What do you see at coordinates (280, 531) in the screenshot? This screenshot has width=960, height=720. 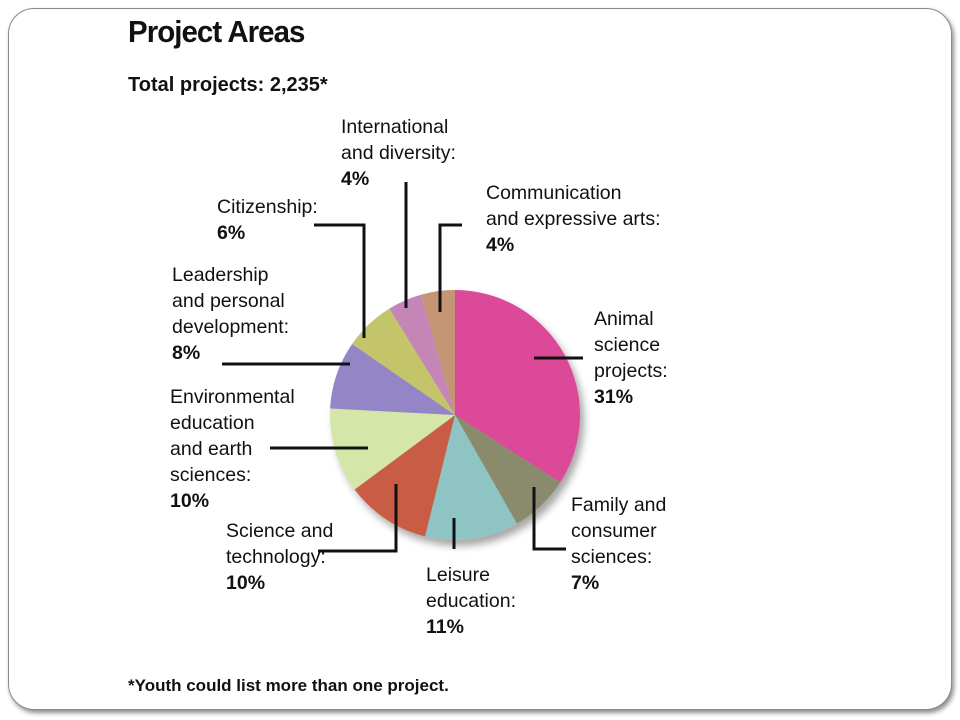 I see `slice-label-line: Science and` at bounding box center [280, 531].